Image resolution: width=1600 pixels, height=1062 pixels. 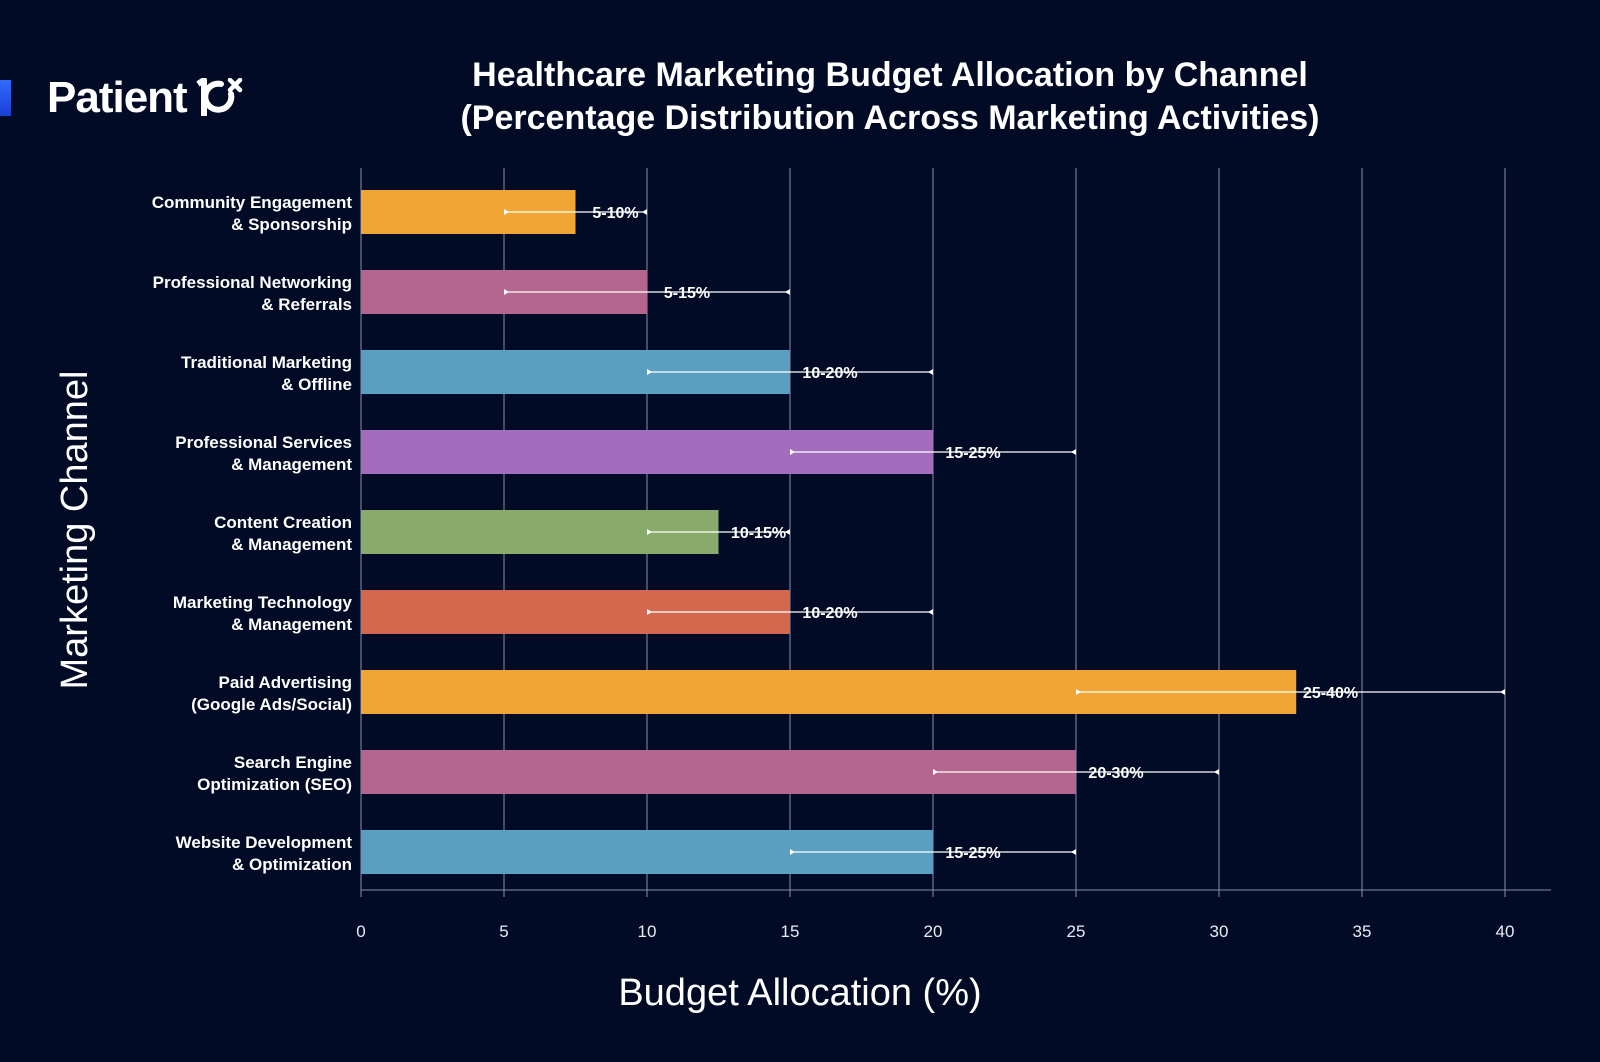 What do you see at coordinates (75, 530) in the screenshot?
I see `y-axis-title: Marketing Channel` at bounding box center [75, 530].